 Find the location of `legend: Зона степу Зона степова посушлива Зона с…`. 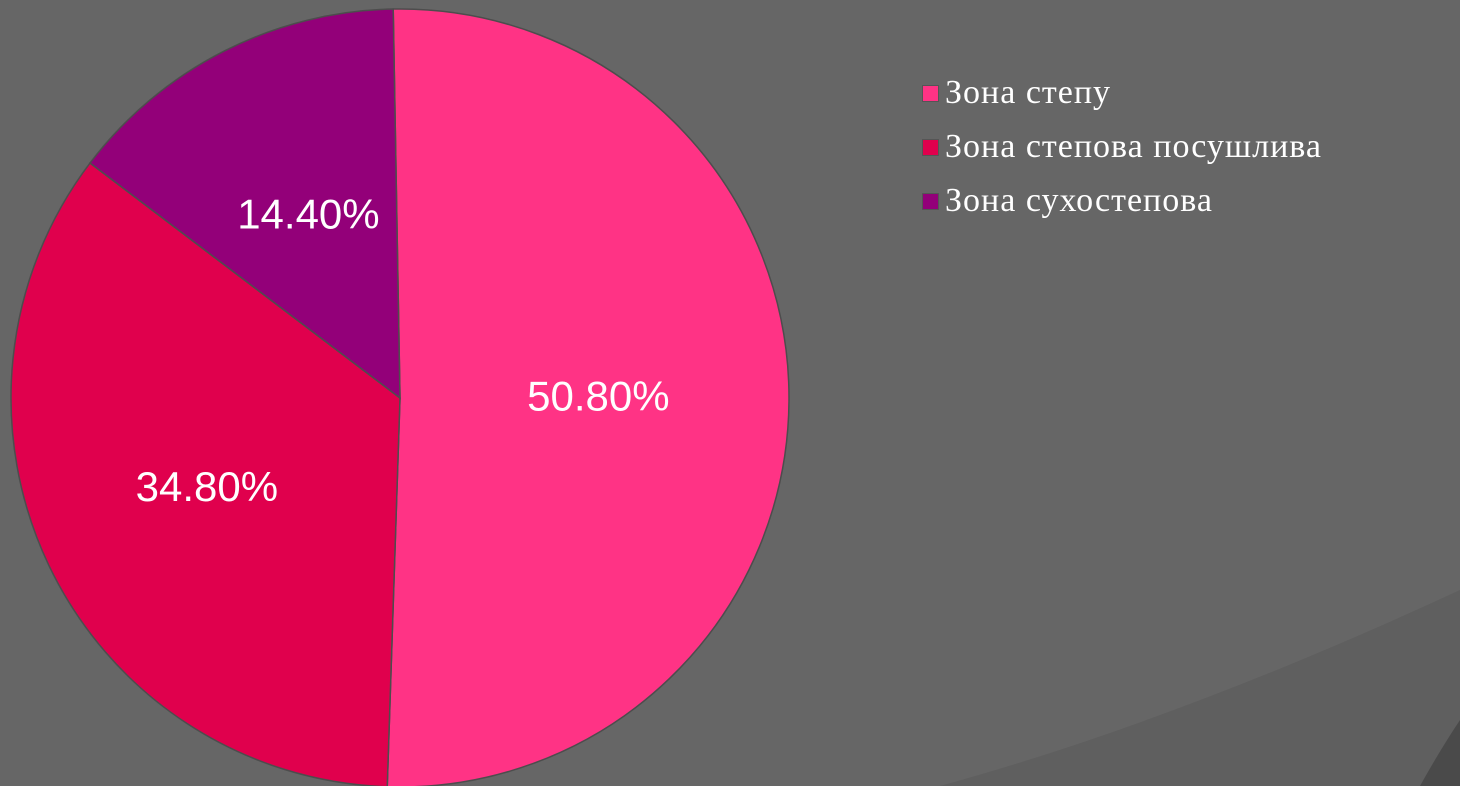

legend: Зона степу Зона степова посушлива Зона с… is located at coordinates (1122, 147).